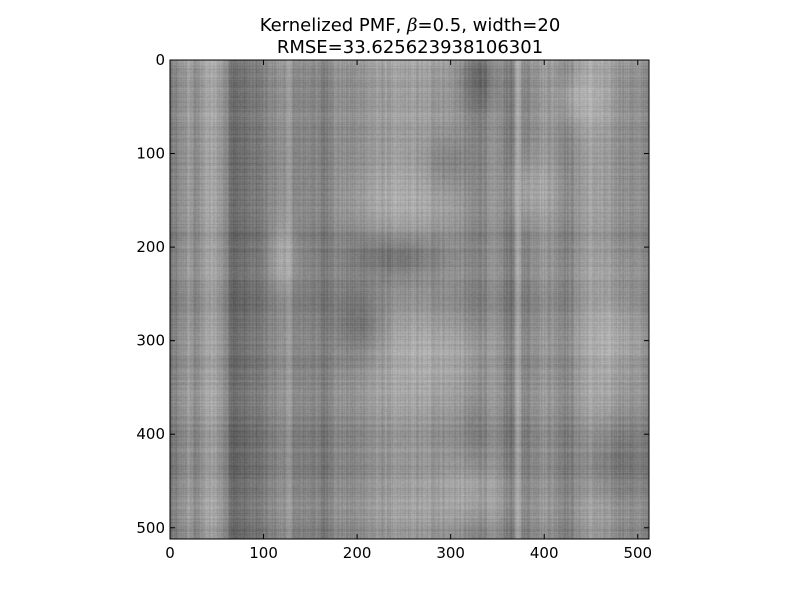 The height and width of the screenshot is (600, 800). Describe the element at coordinates (489, 25) in the screenshot. I see `chart-title-suffix: =0.5, width=20` at that location.